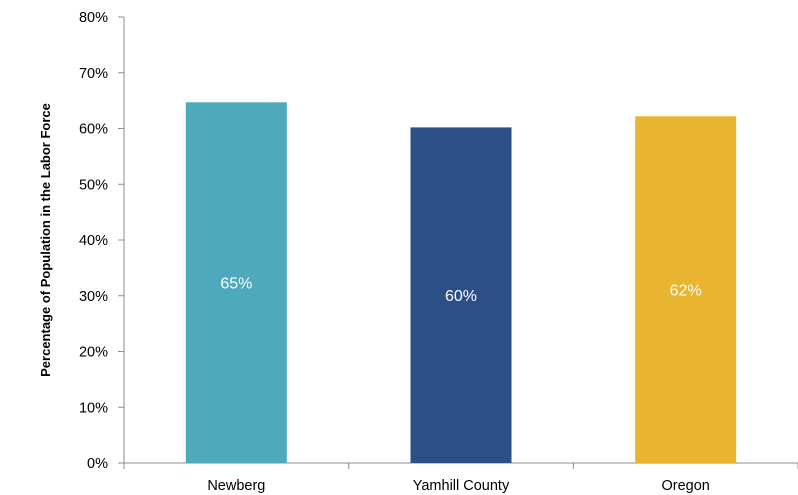 The image size is (798, 495). What do you see at coordinates (93, 241) in the screenshot?
I see `y-tick-label: 40%` at bounding box center [93, 241].